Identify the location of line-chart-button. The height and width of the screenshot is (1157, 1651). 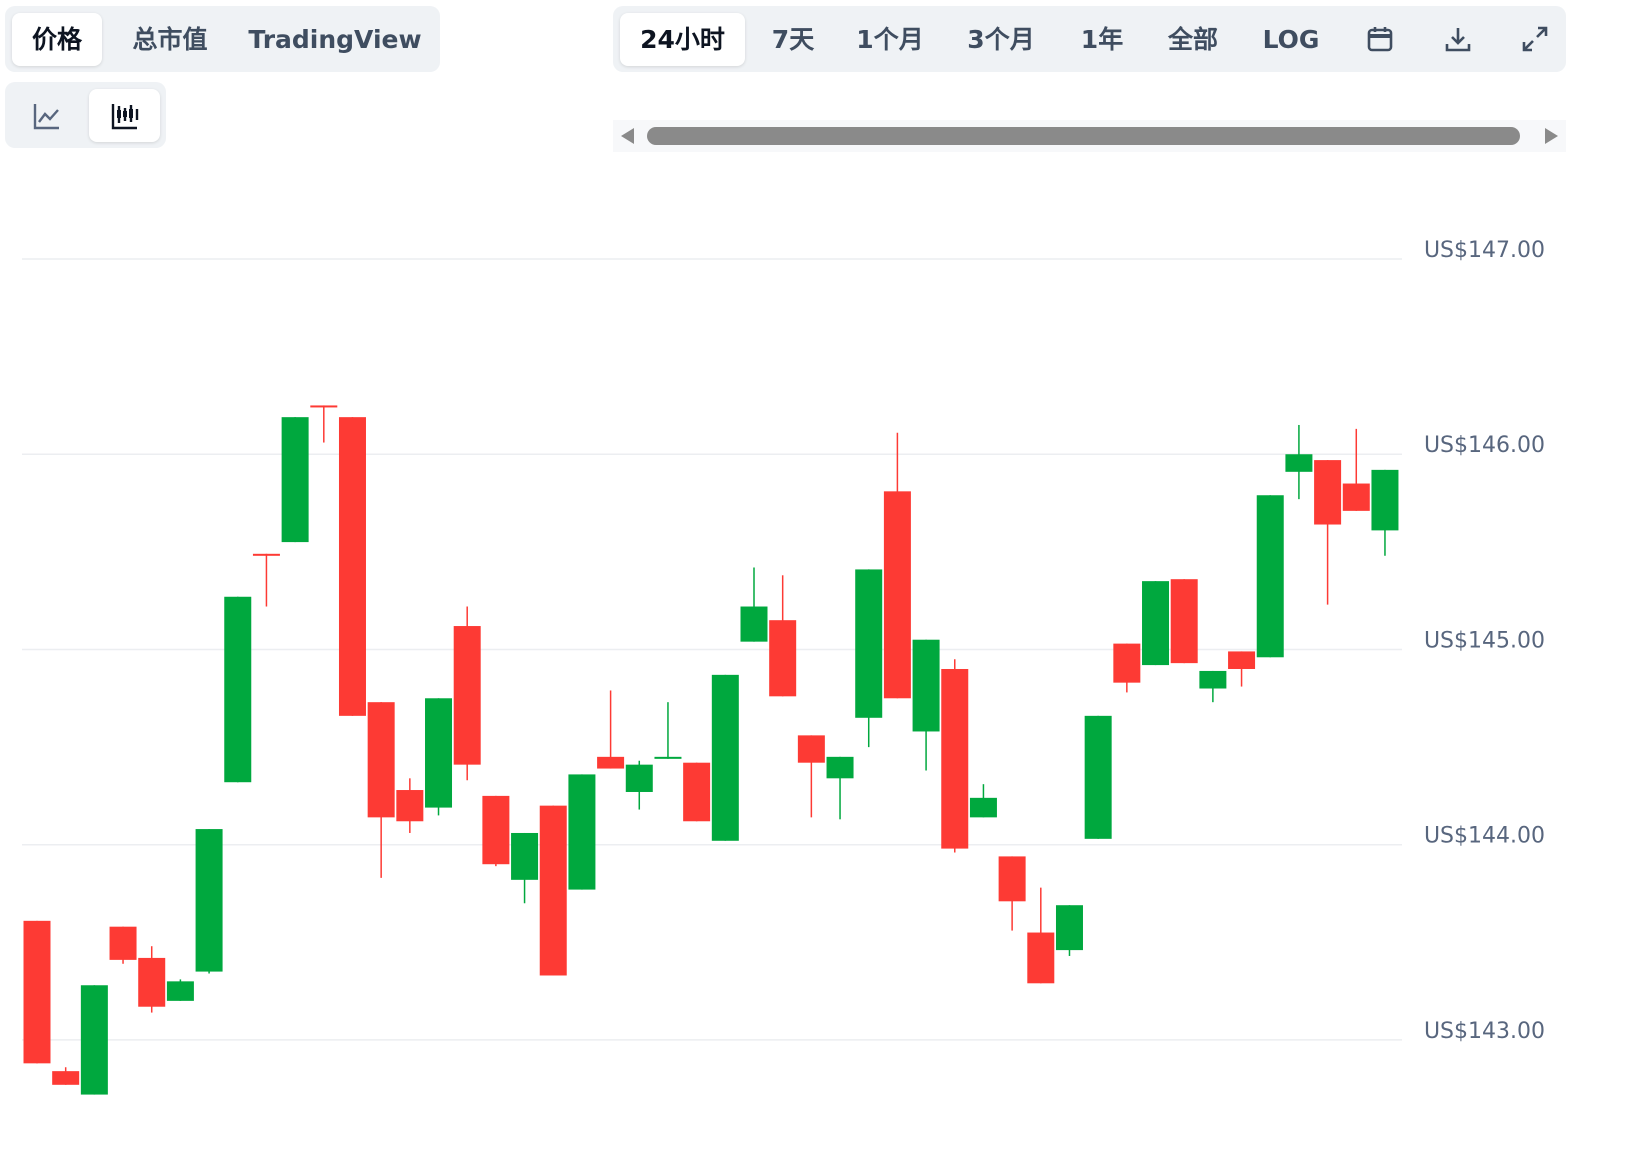
(47, 115).